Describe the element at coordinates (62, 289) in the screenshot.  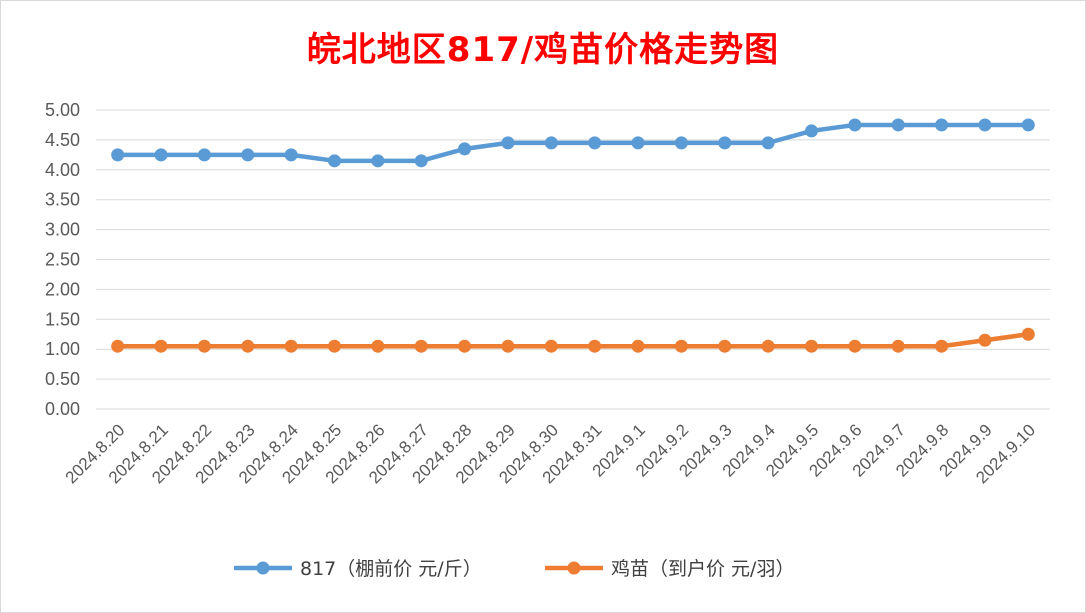
I see `y-tick-label: 2.00` at that location.